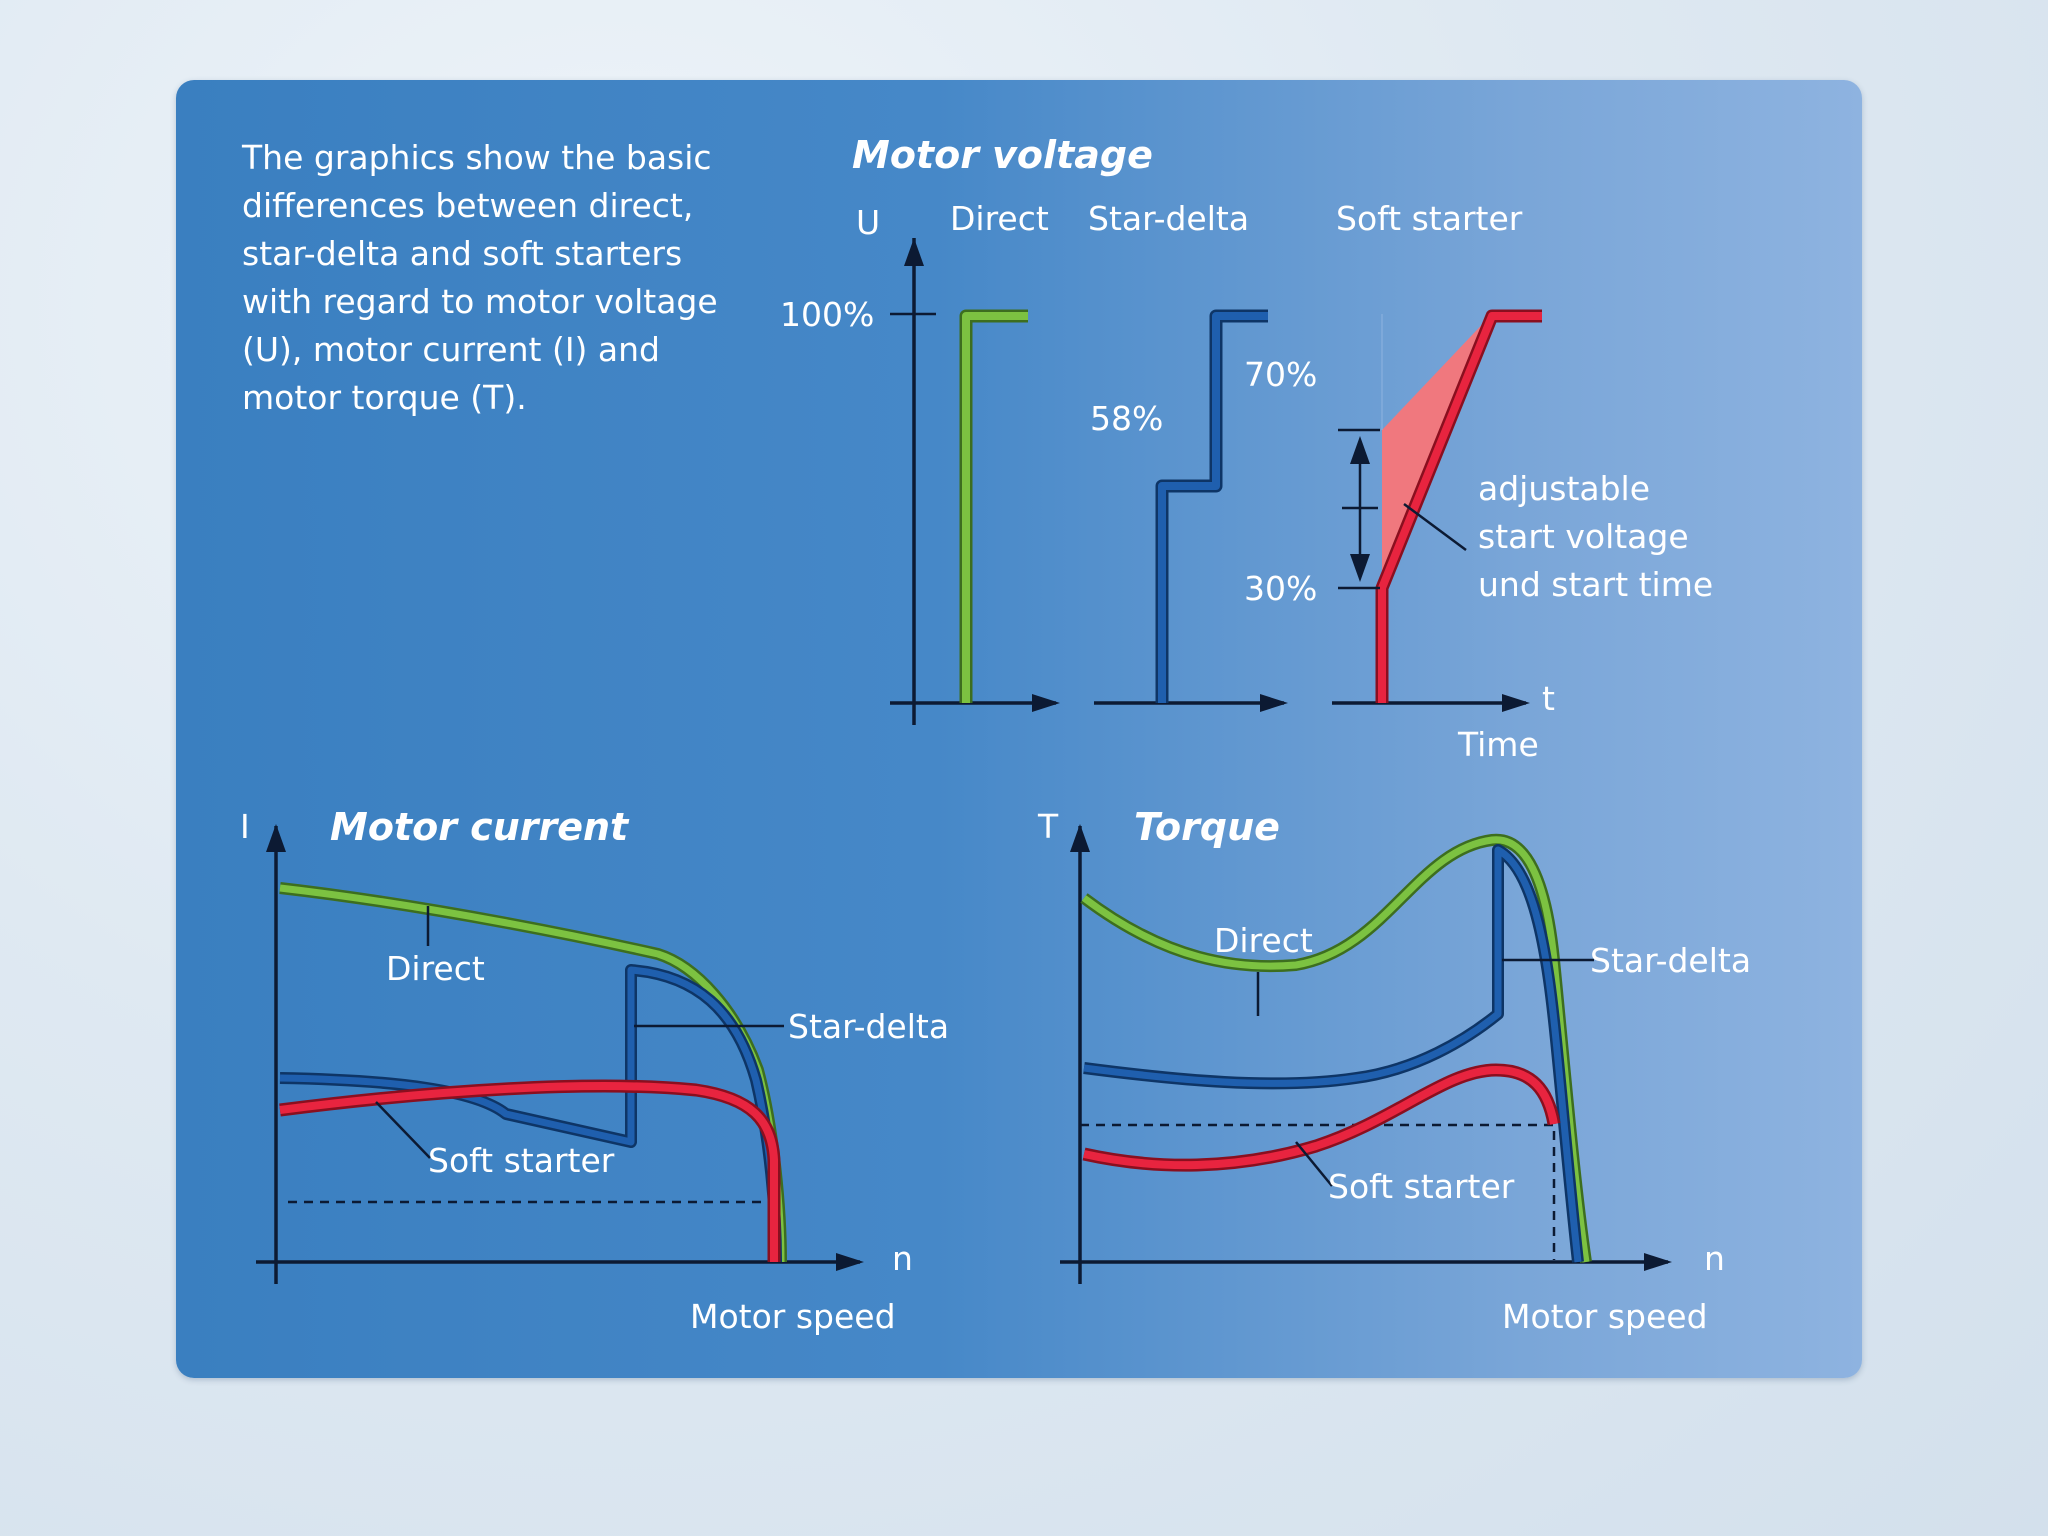 This screenshot has height=1536, width=2048. I want to click on torque-x-label: Motor speed, so click(1605, 1316).